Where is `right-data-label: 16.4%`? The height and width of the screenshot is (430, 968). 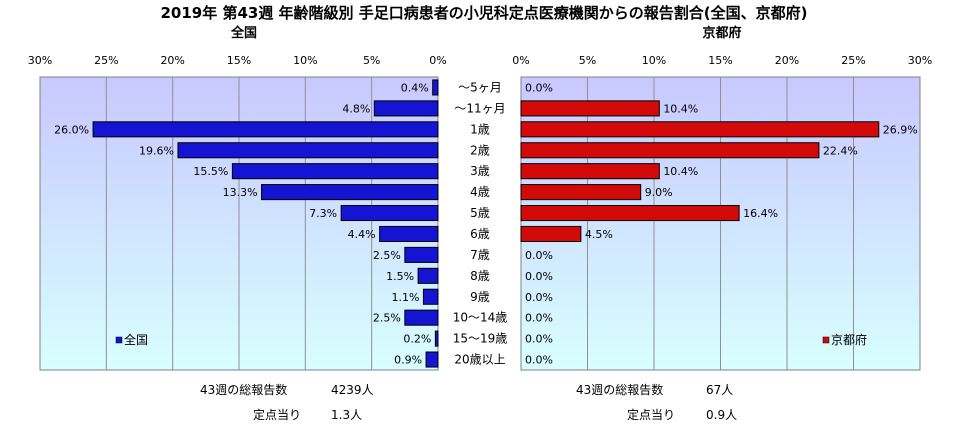
right-data-label: 16.4% is located at coordinates (760, 213).